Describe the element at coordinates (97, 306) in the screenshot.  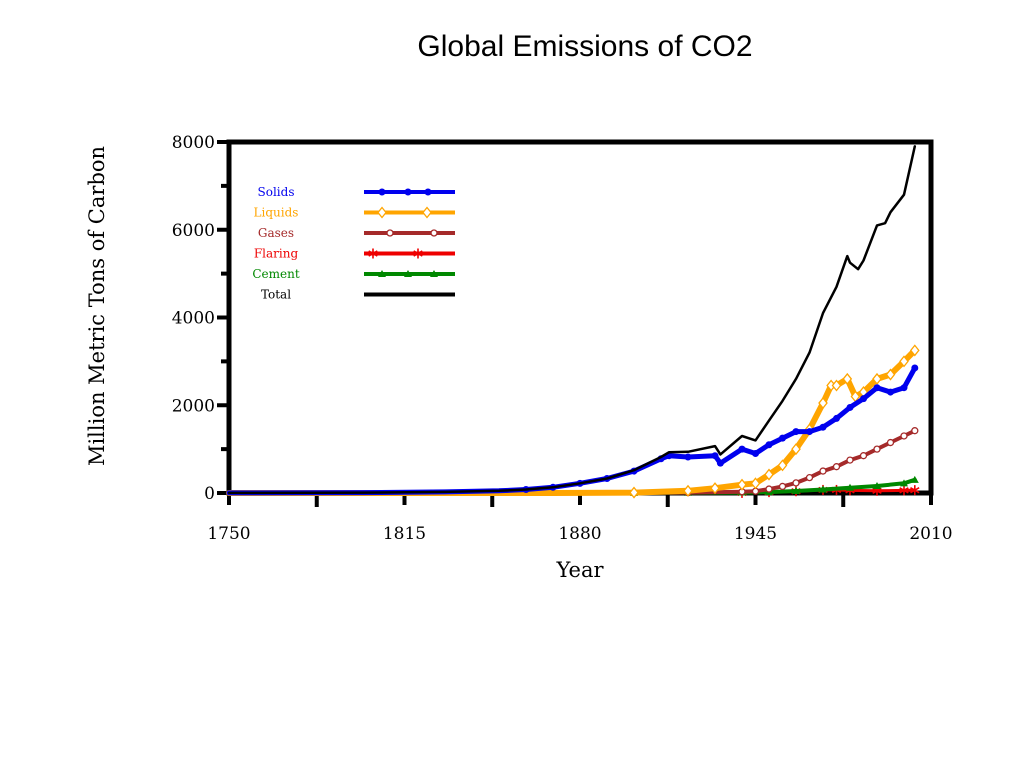
I see `y-axis-title: Million Metric Tons of Carbon` at that location.